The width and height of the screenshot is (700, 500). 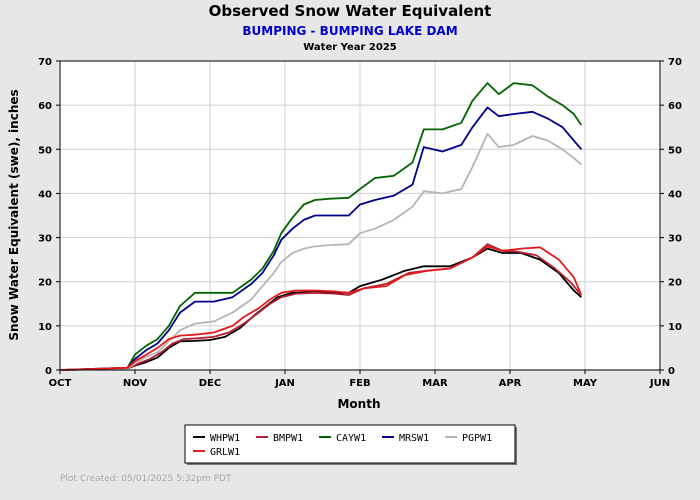 I want to click on y-tick-label-left: 10, so click(x=45, y=327).